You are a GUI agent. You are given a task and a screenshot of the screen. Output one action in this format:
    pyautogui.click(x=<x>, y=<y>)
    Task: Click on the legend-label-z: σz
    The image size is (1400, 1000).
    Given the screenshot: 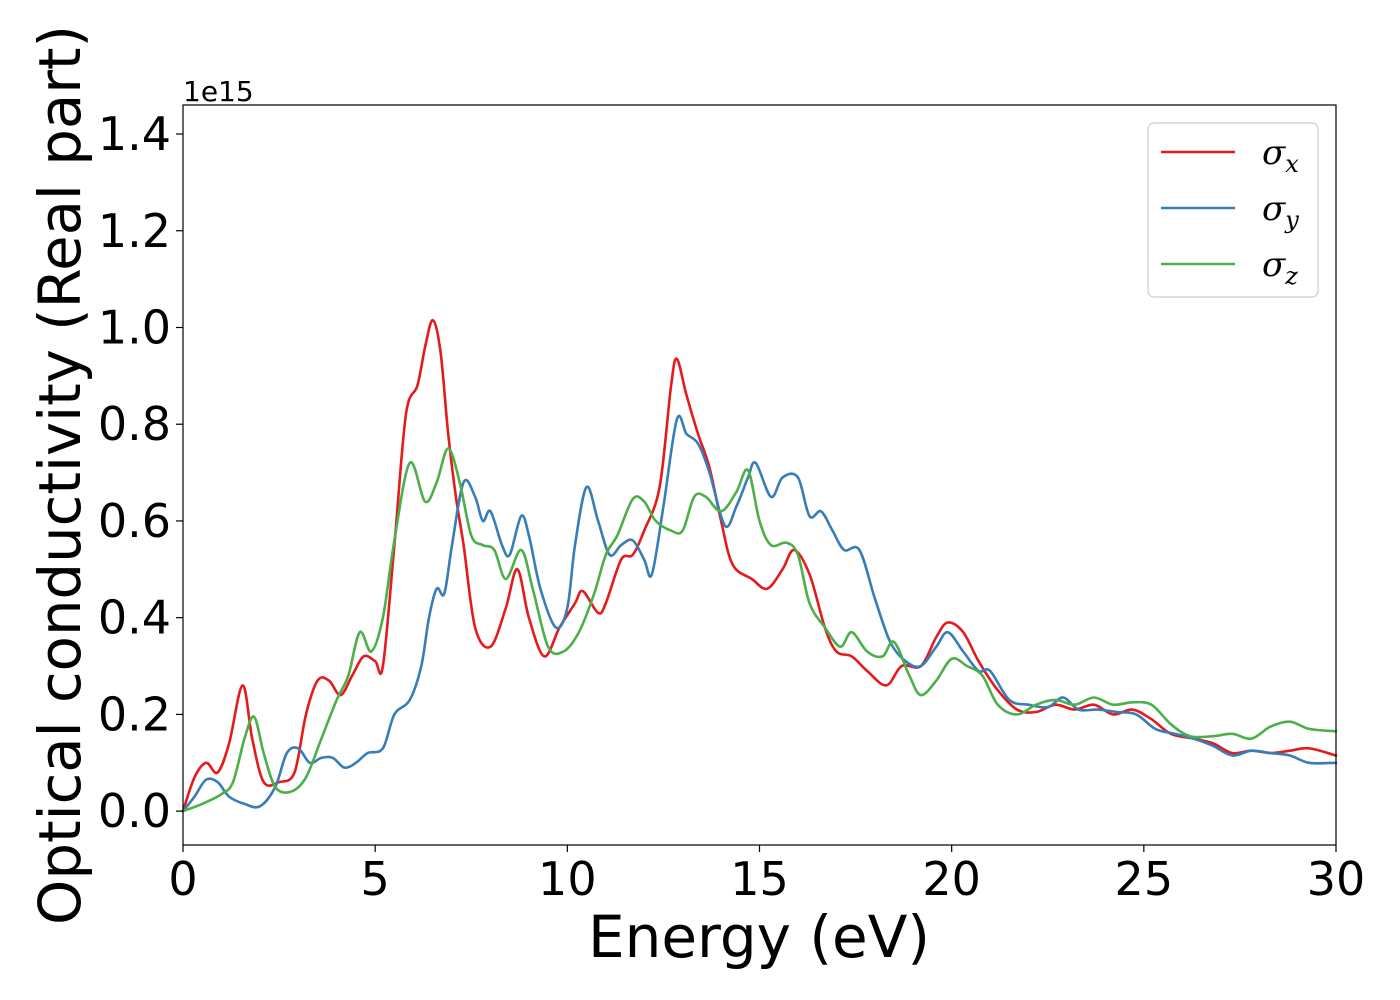 What is the action you would take?
    pyautogui.click(x=1280, y=267)
    